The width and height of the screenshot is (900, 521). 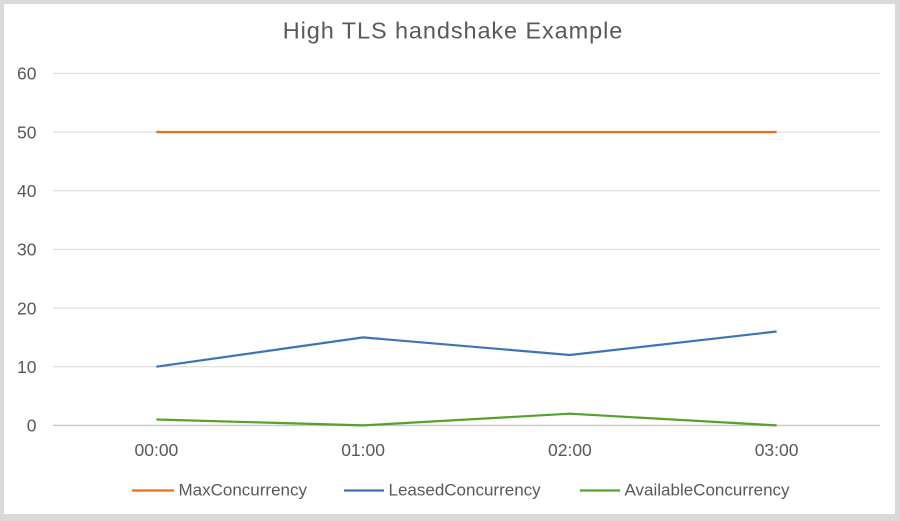 I want to click on svg-text: 0, so click(x=32, y=426).